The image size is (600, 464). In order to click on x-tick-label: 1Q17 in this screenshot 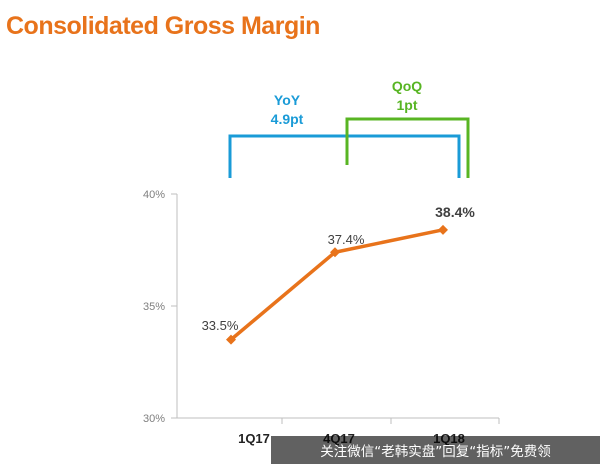, I will do `click(254, 438)`.